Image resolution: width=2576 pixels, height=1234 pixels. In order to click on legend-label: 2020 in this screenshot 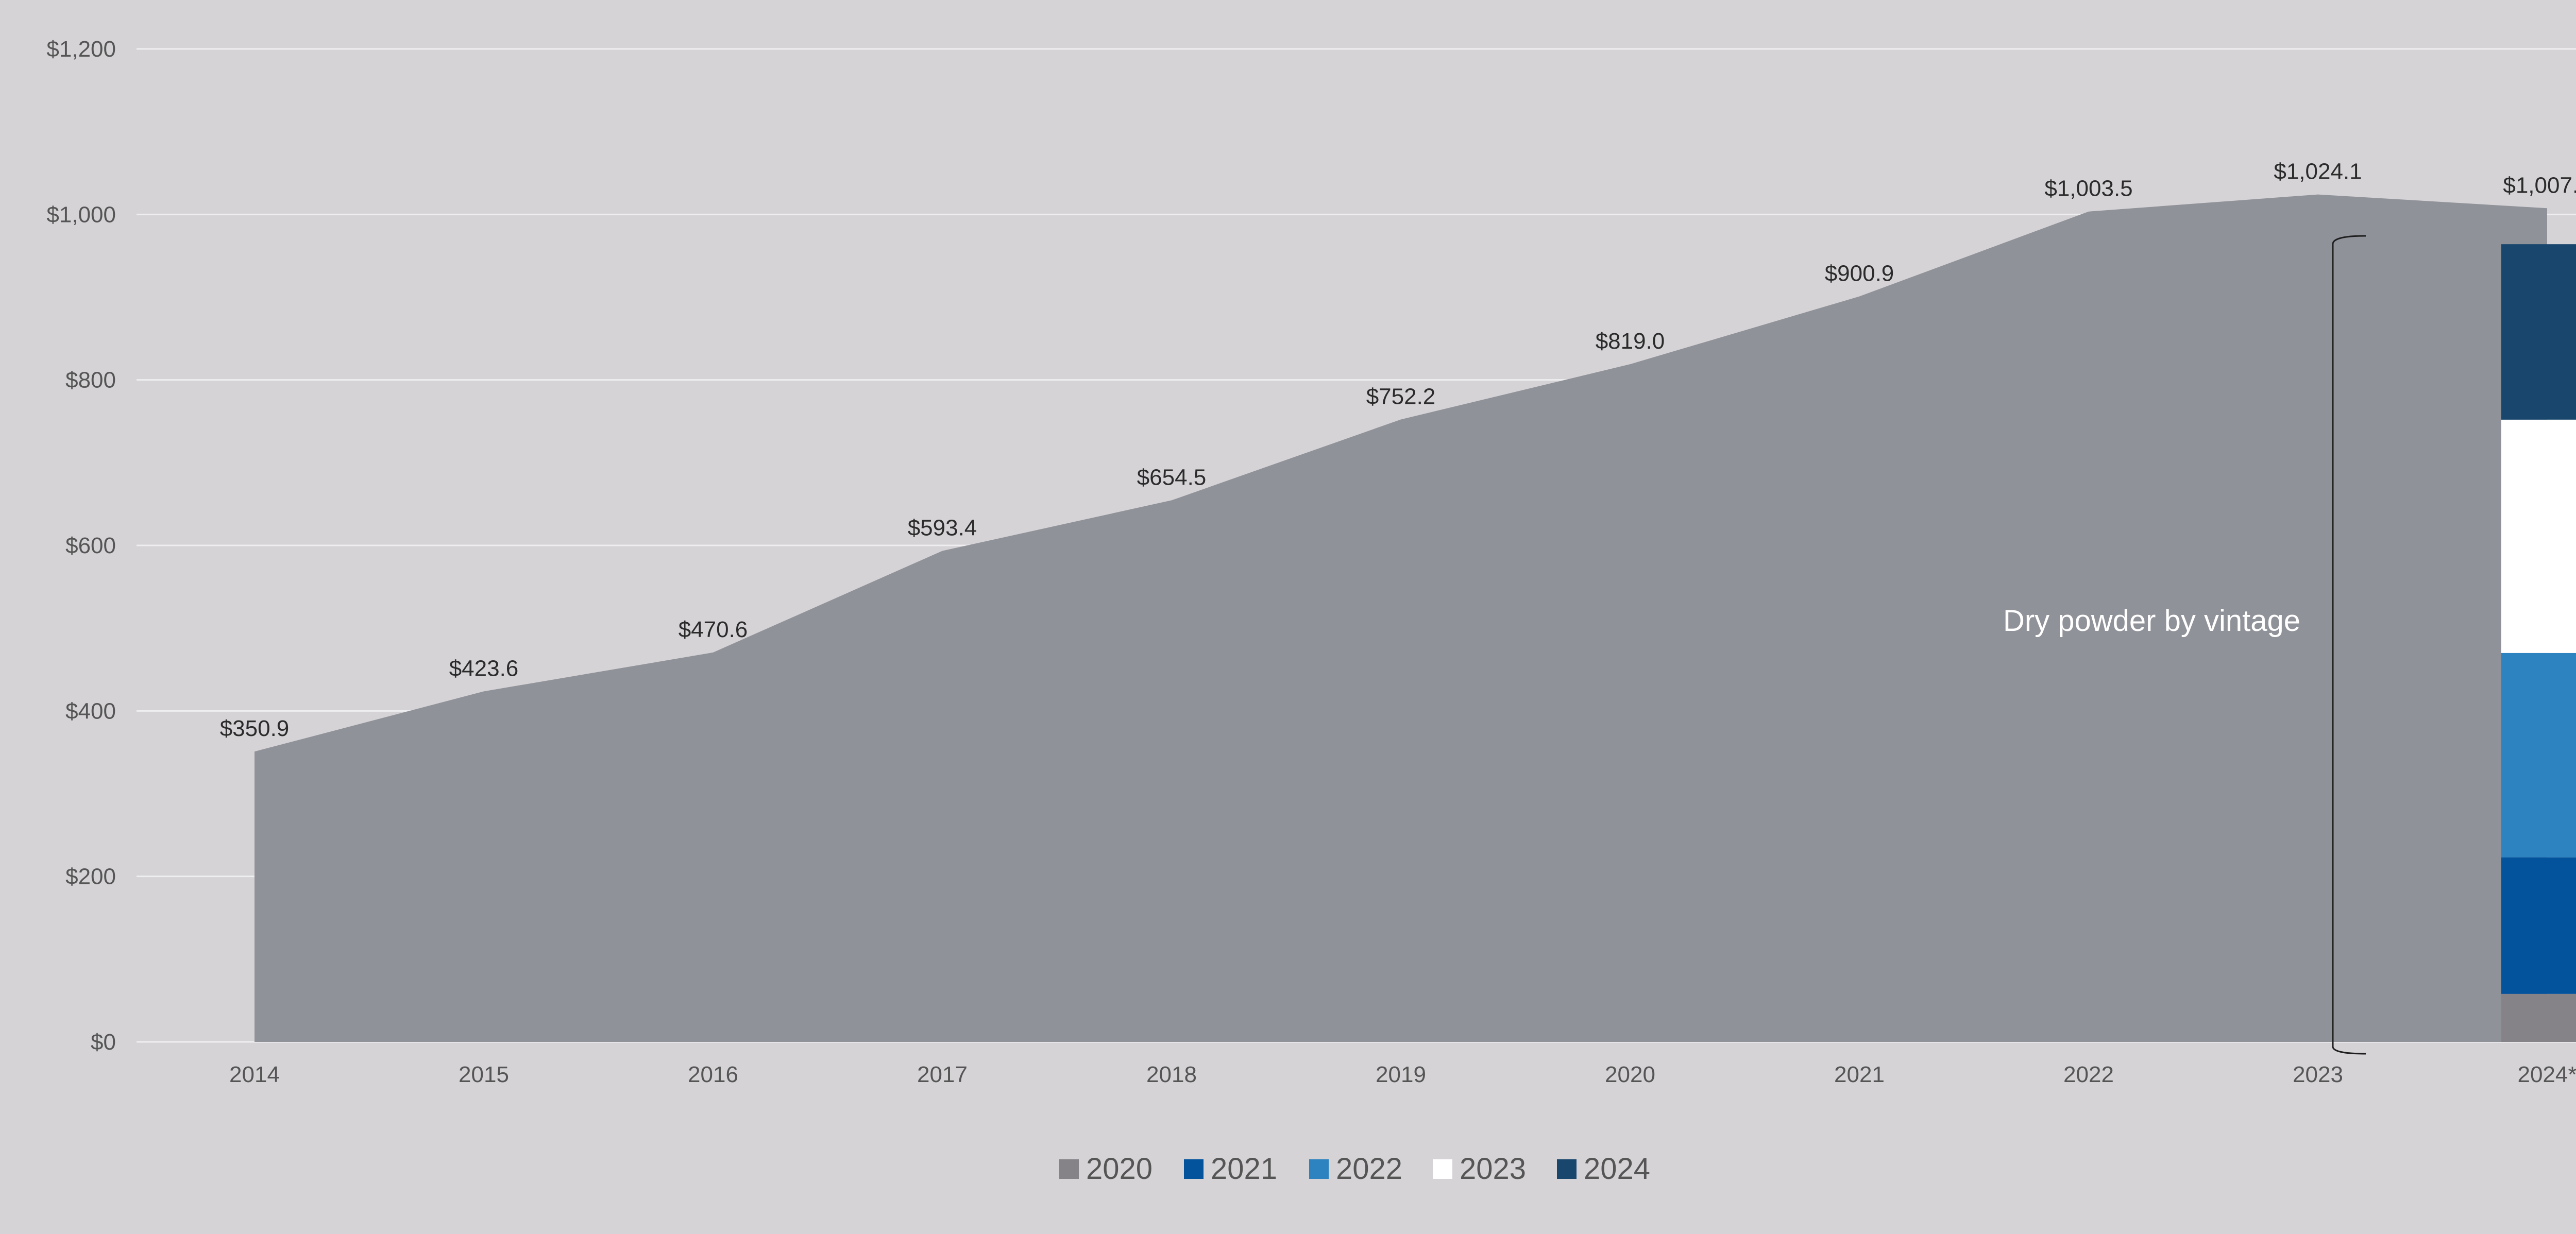, I will do `click(1119, 1169)`.